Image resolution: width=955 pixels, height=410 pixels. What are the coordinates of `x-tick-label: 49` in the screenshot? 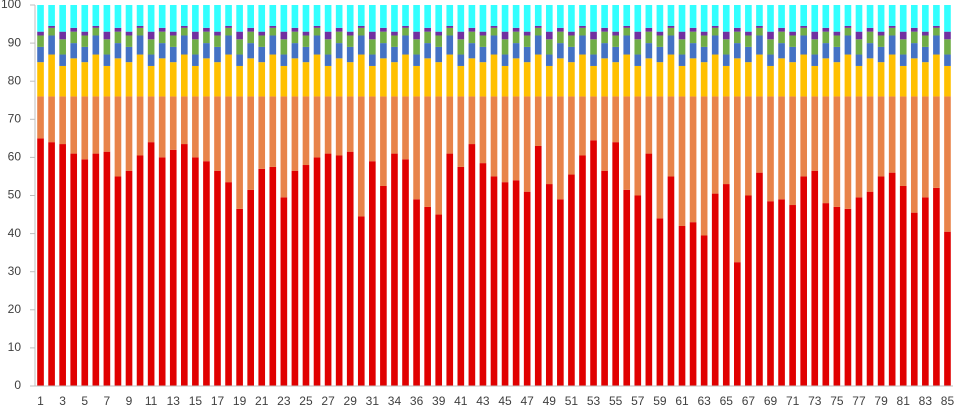 It's located at (550, 401).